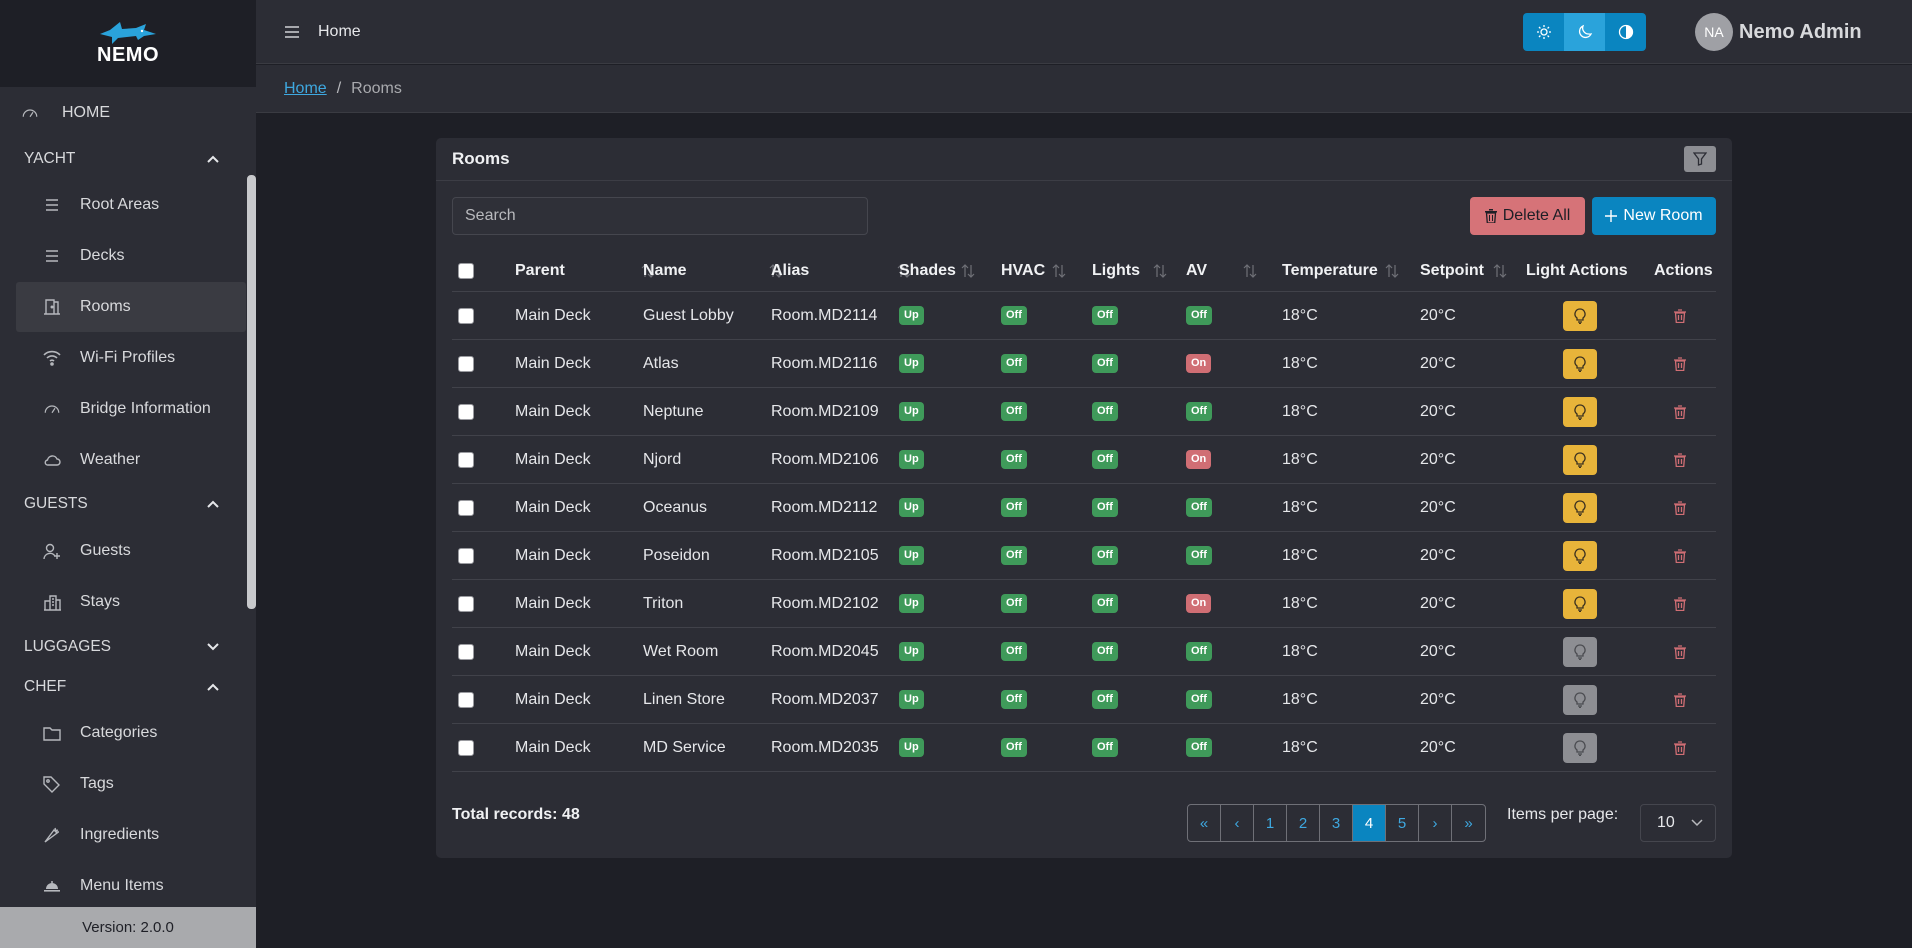 This screenshot has height=948, width=1912. Describe the element at coordinates (128, 43) in the screenshot. I see `brand-logo: NEMO` at that location.